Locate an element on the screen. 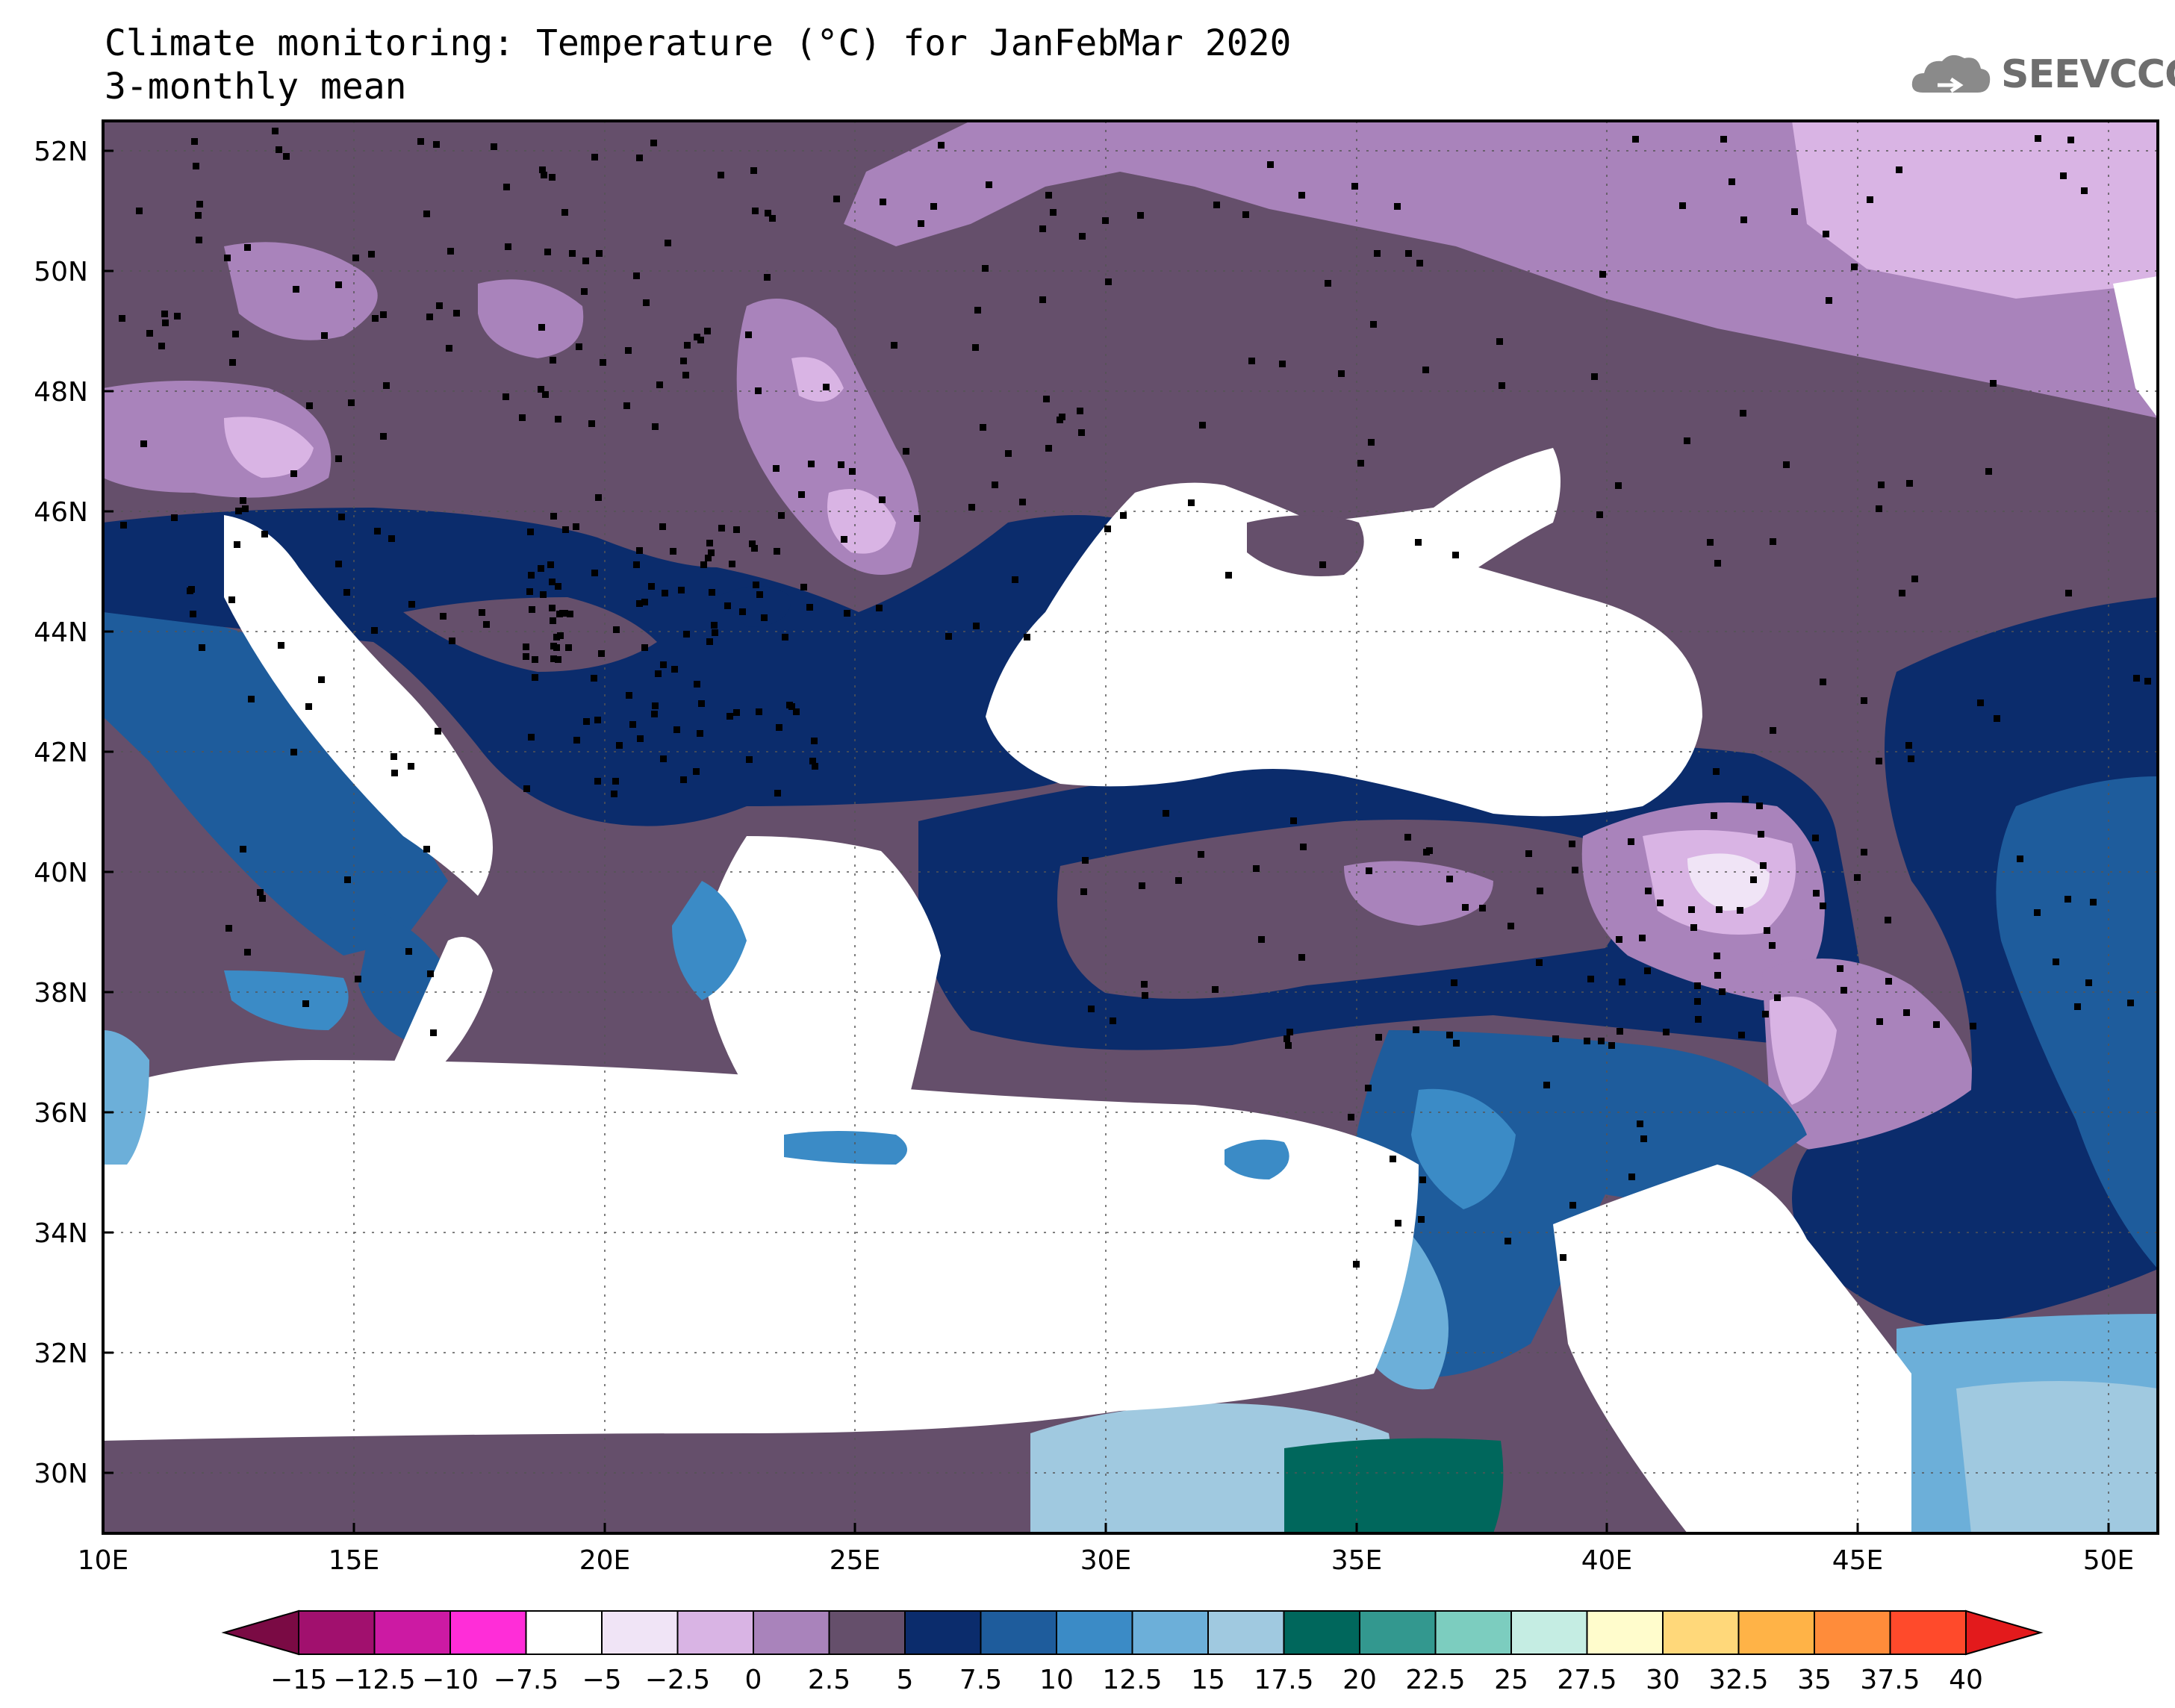  lon-label: 50E is located at coordinates (2109, 1560).